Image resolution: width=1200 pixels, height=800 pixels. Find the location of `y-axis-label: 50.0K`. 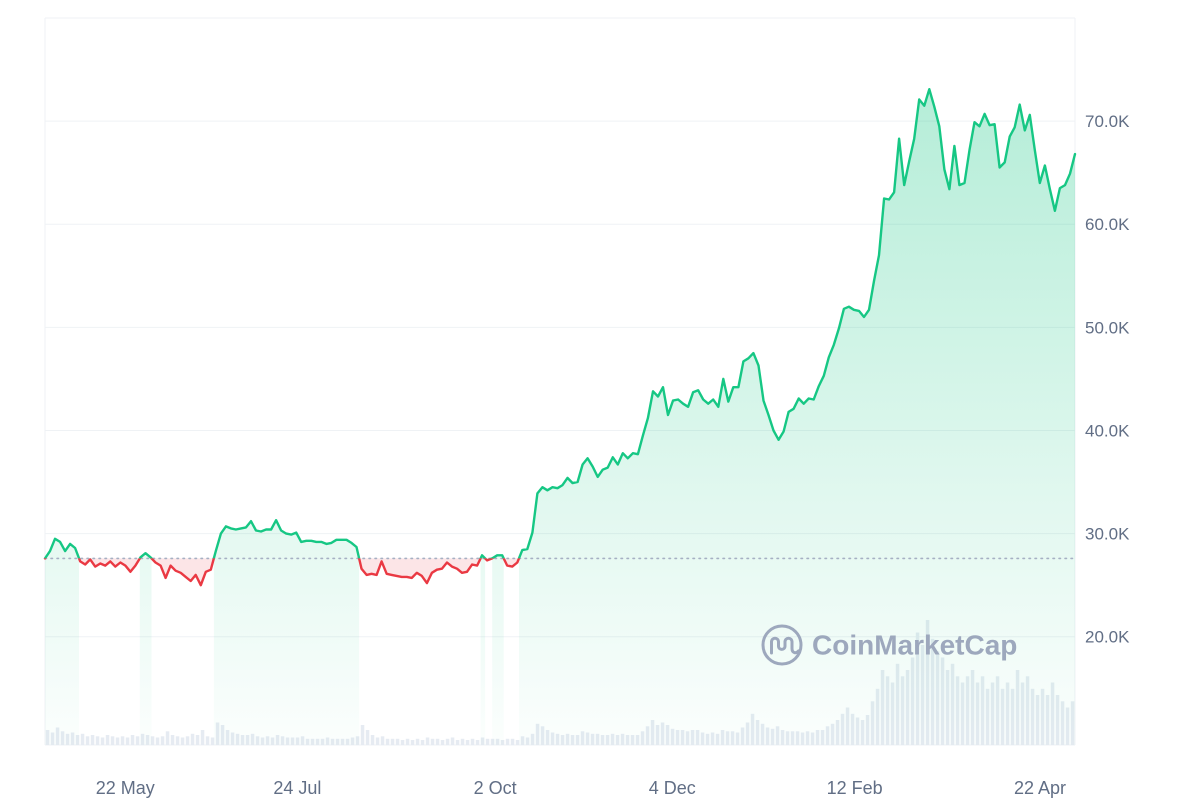

y-axis-label: 50.0K is located at coordinates (1107, 327).